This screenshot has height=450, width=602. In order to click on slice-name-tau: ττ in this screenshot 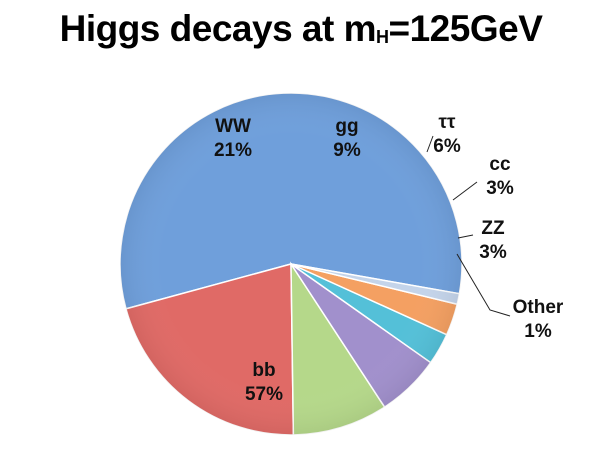, I will do `click(447, 122)`.